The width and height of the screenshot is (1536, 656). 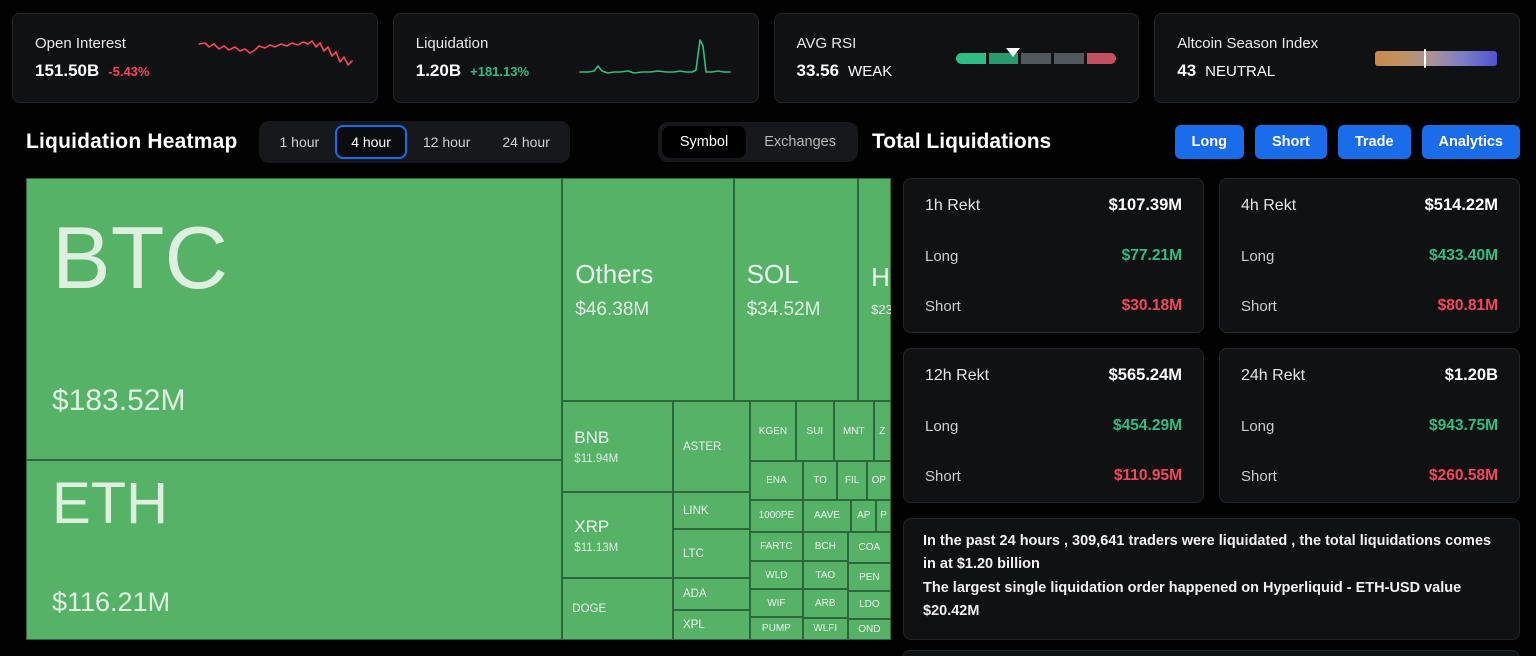 What do you see at coordinates (880, 277) in the screenshot?
I see `tile-symbol: H` at bounding box center [880, 277].